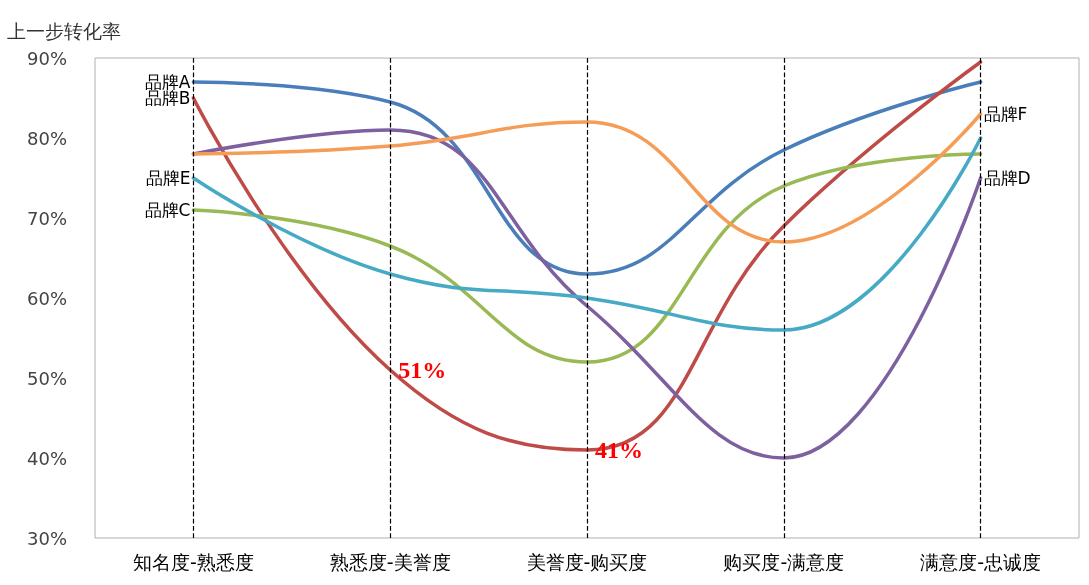 The height and width of the screenshot is (585, 1089). I want to click on x-tick-label: 购买度-满意度, so click(784, 561).